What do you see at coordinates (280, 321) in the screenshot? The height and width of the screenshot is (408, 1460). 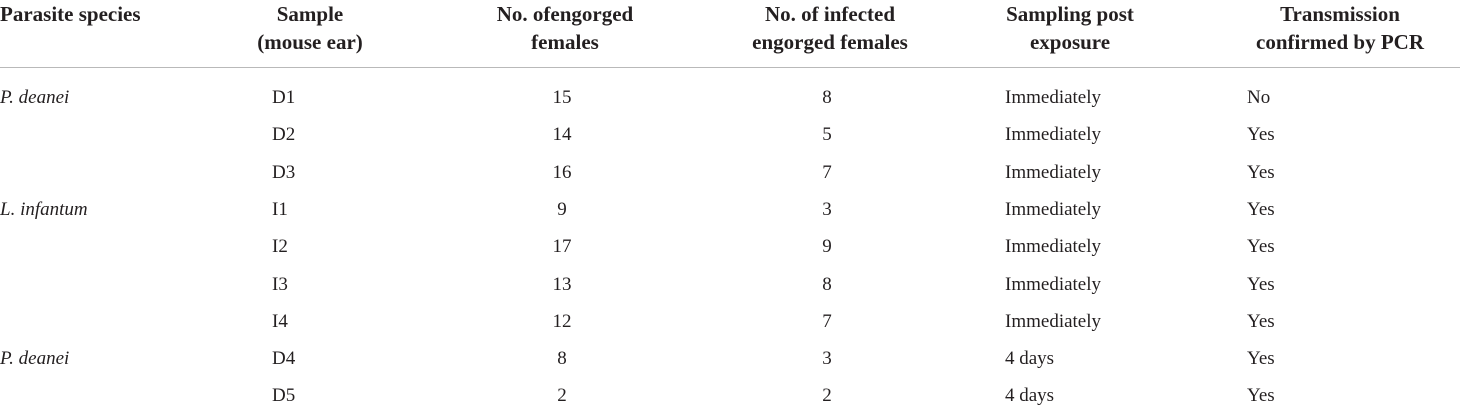 I see `table-cell: I4` at bounding box center [280, 321].